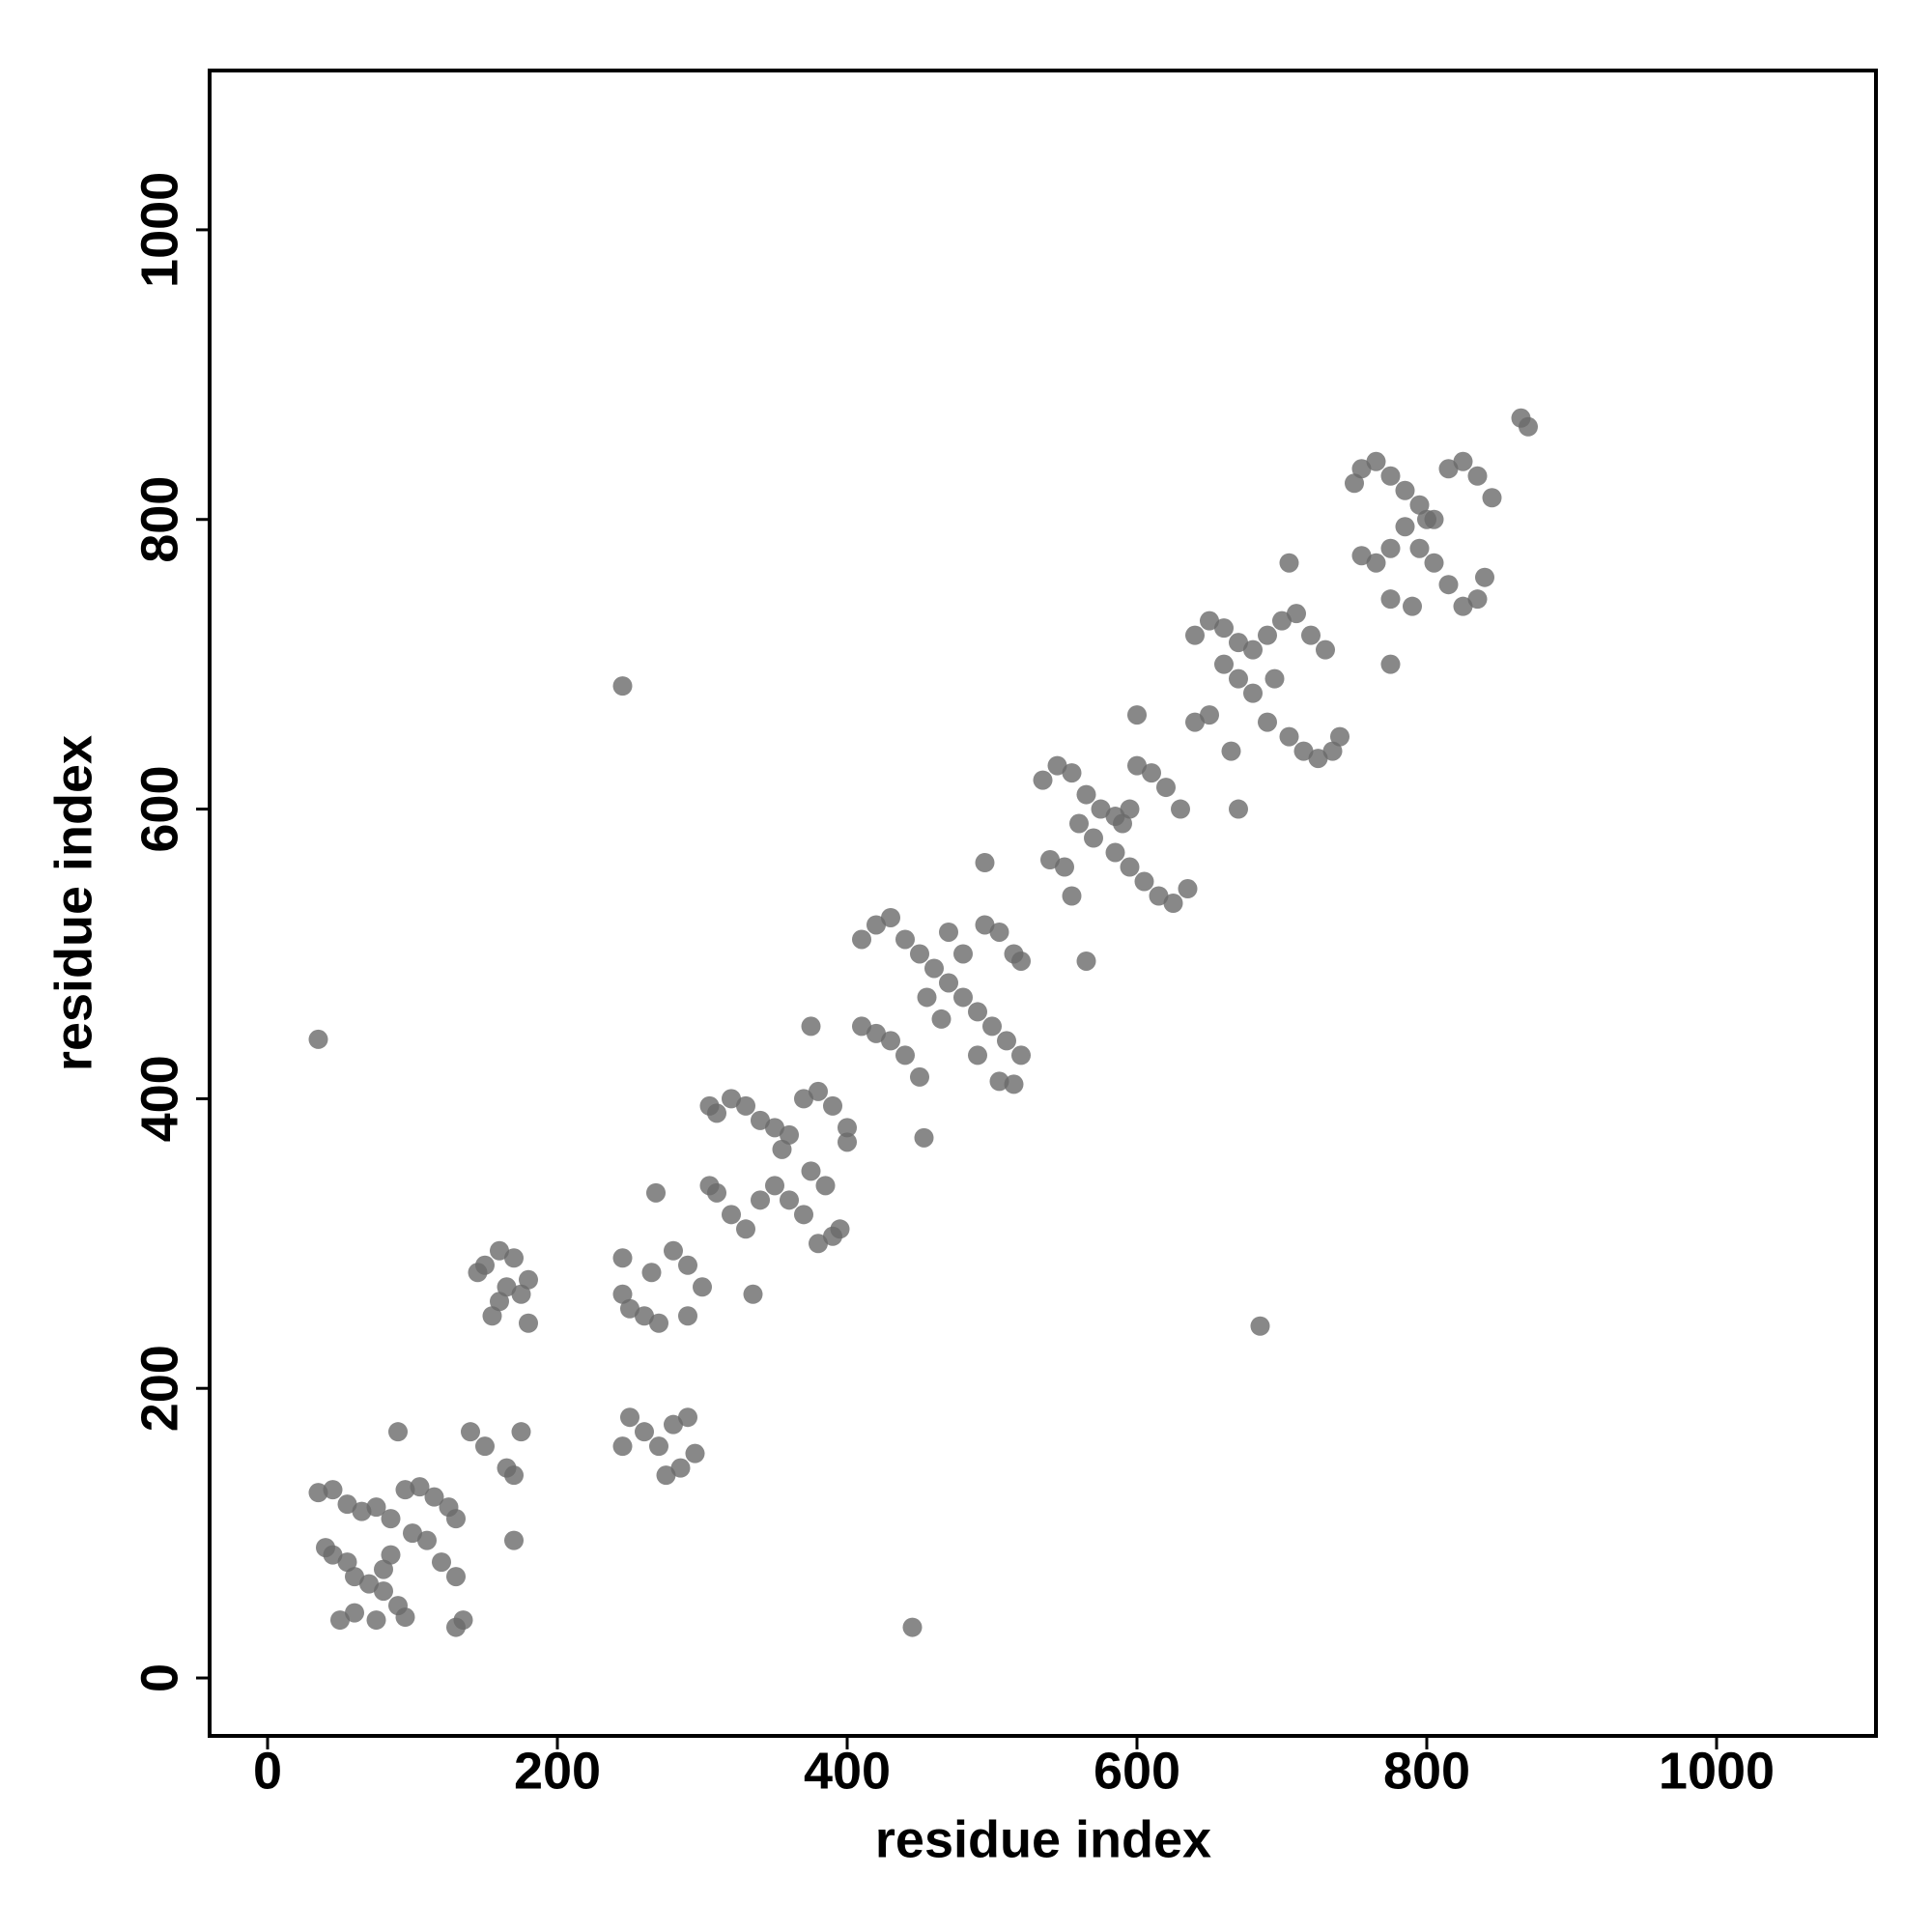 The height and width of the screenshot is (1932, 1932). What do you see at coordinates (1717, 1771) in the screenshot?
I see `x-tick-label: 1000` at bounding box center [1717, 1771].